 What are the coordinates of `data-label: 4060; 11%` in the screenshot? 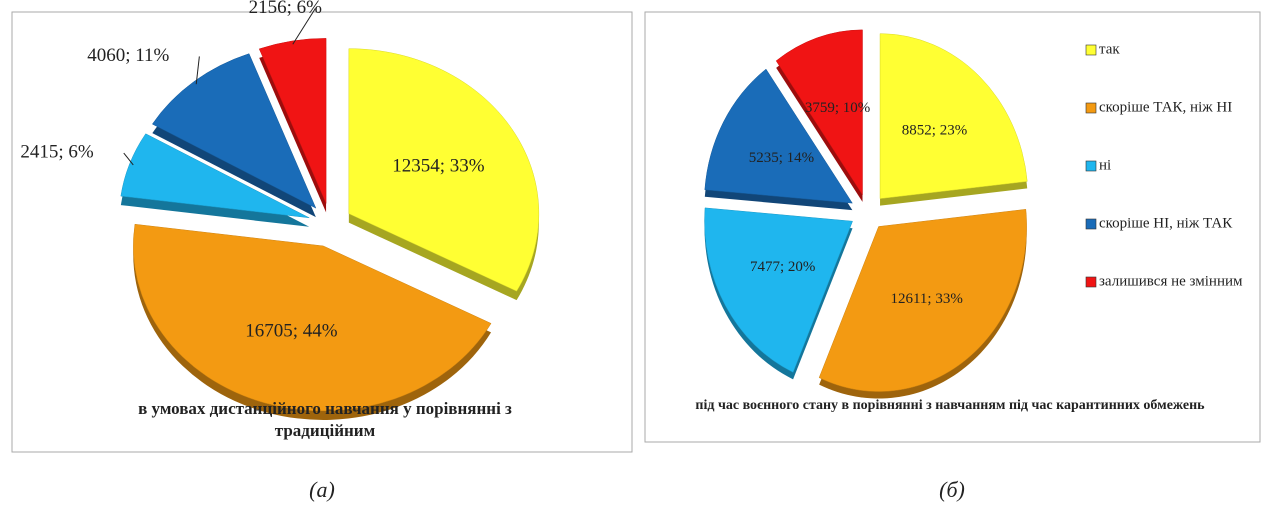 It's located at (128, 55).